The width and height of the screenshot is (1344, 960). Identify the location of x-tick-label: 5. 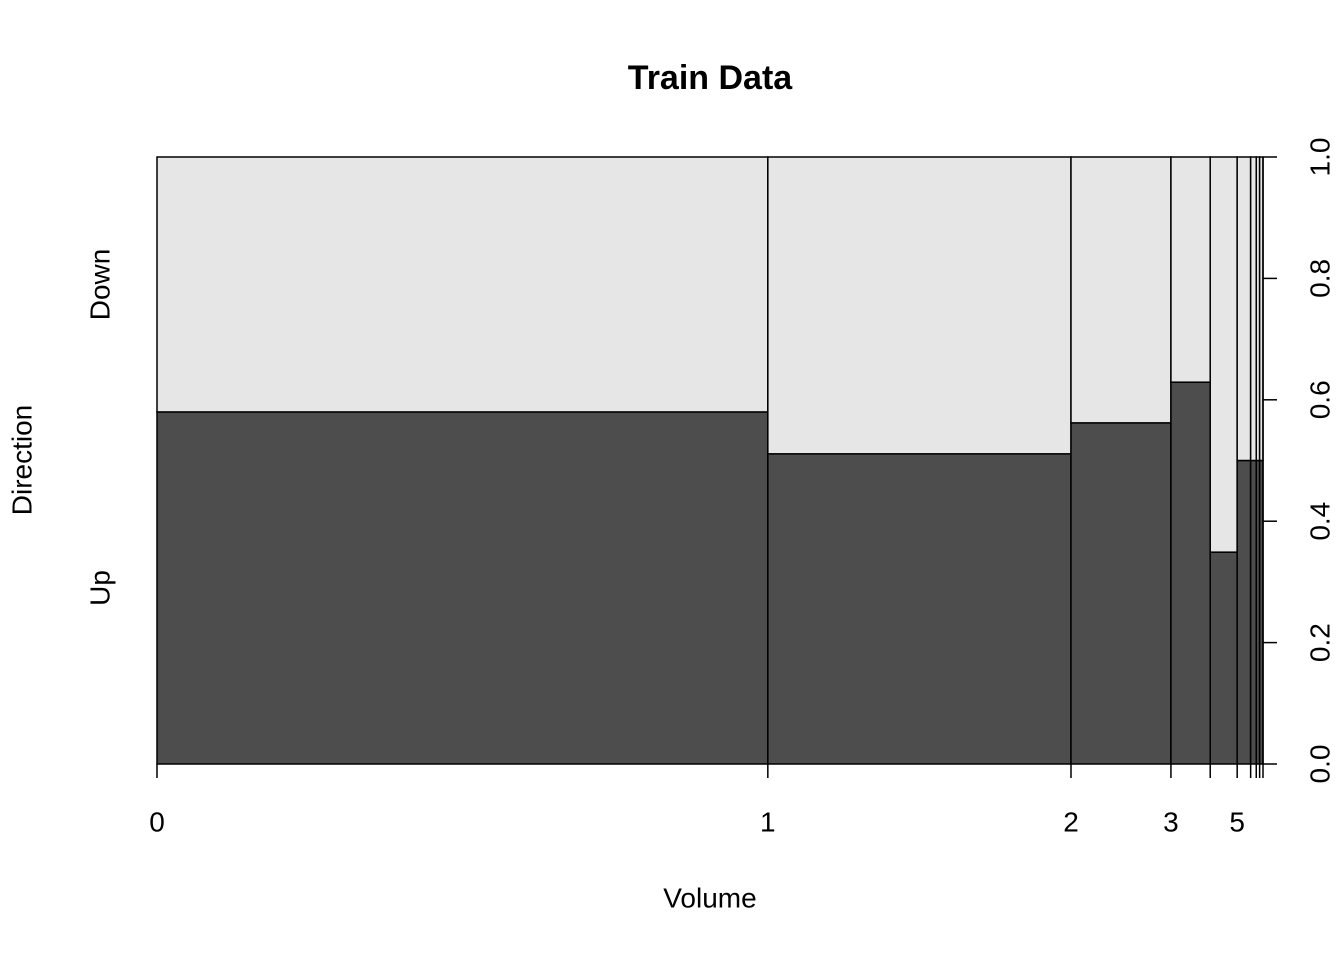
(1237, 821).